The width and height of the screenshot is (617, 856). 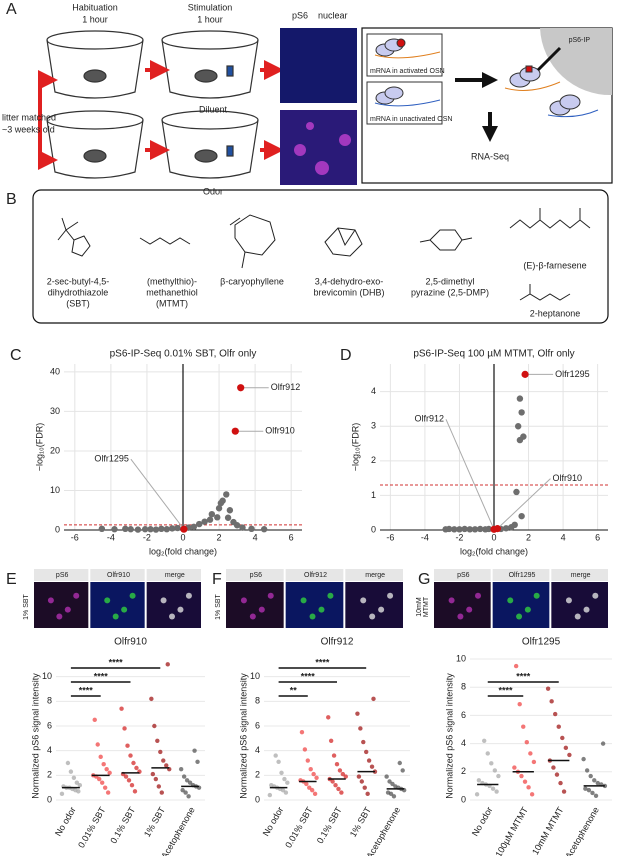 What do you see at coordinates (360, 822) in the screenshot?
I see `x-tick-label: 1% SBT` at bounding box center [360, 822].